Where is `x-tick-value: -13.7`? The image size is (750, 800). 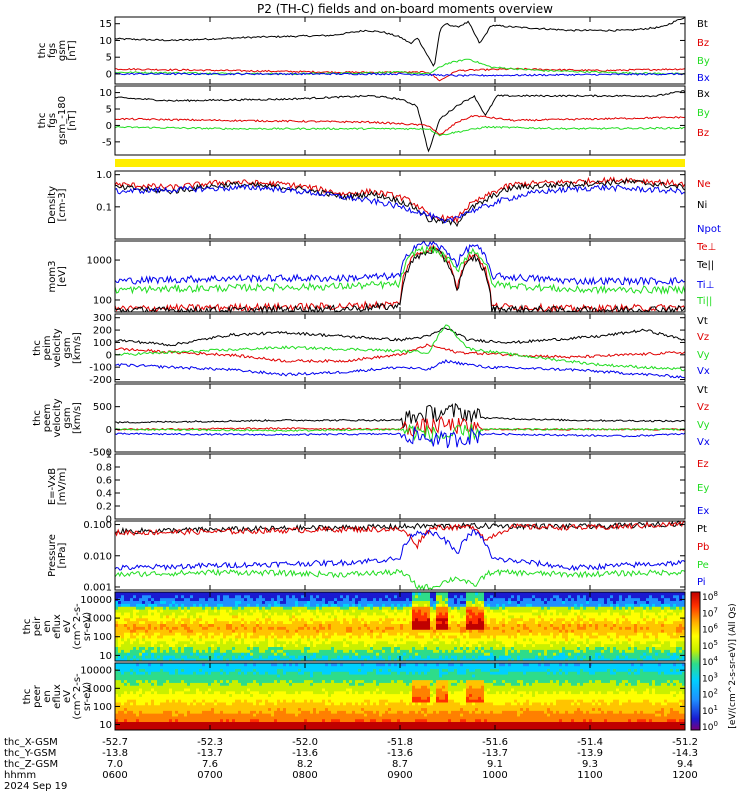
x-tick-value: -13.7 is located at coordinates (210, 753).